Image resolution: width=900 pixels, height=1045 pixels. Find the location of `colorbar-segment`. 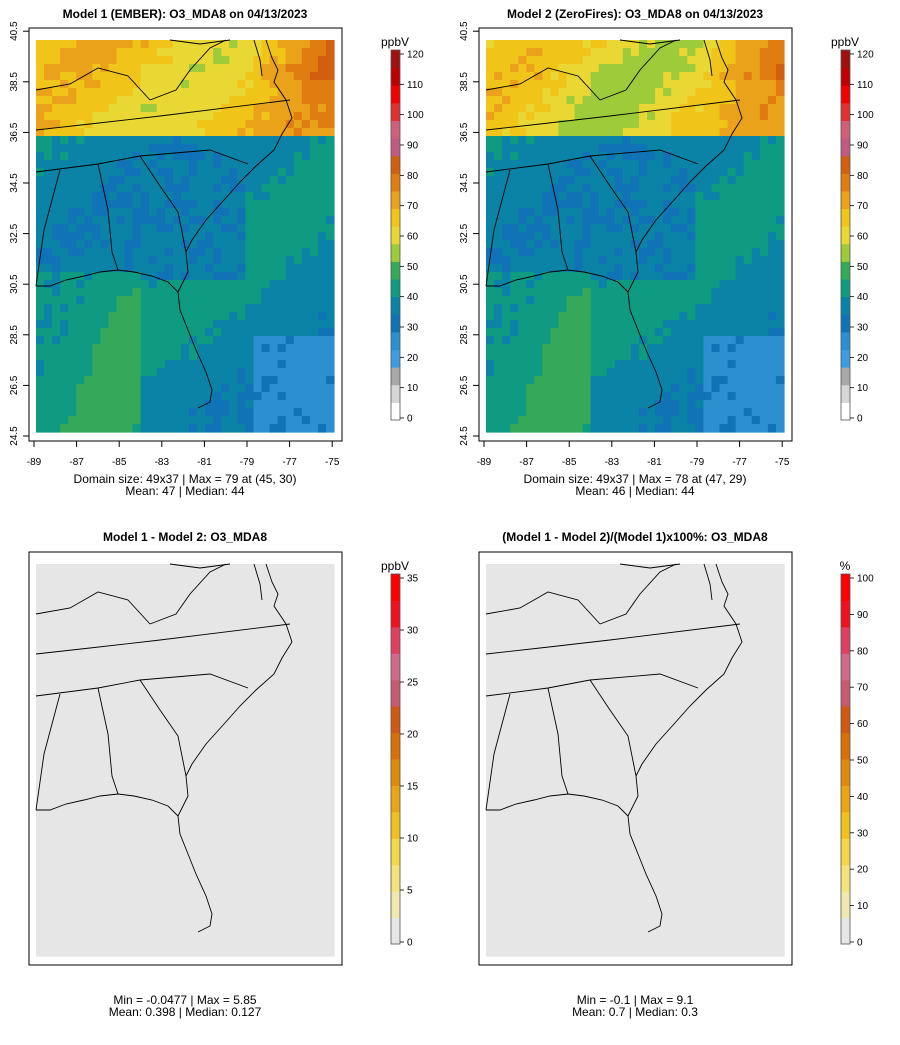

colorbar-segment is located at coordinates (845, 288).